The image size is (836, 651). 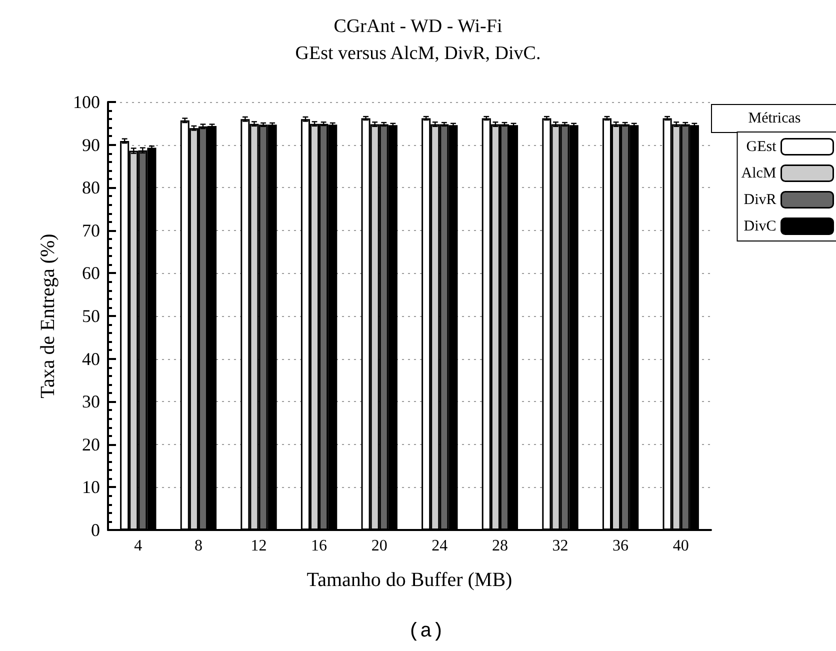 What do you see at coordinates (48, 316) in the screenshot?
I see `y-axis-title: Taxa de Entrega (%)` at bounding box center [48, 316].